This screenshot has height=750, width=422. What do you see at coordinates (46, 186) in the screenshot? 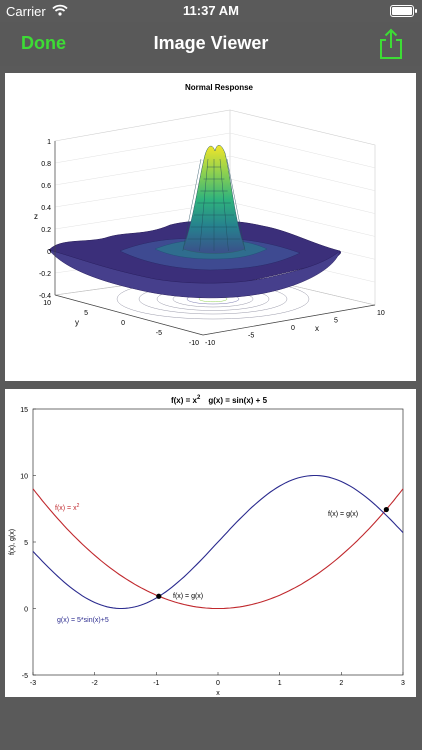
I see `z-tick-label: 0.6` at bounding box center [46, 186].